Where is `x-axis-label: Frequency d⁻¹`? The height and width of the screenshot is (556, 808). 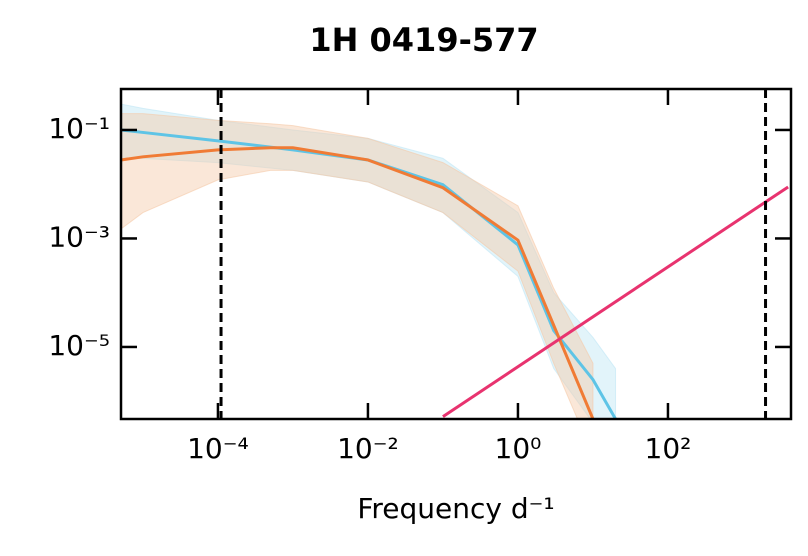
x-axis-label: Frequency d⁻¹ is located at coordinates (455, 508).